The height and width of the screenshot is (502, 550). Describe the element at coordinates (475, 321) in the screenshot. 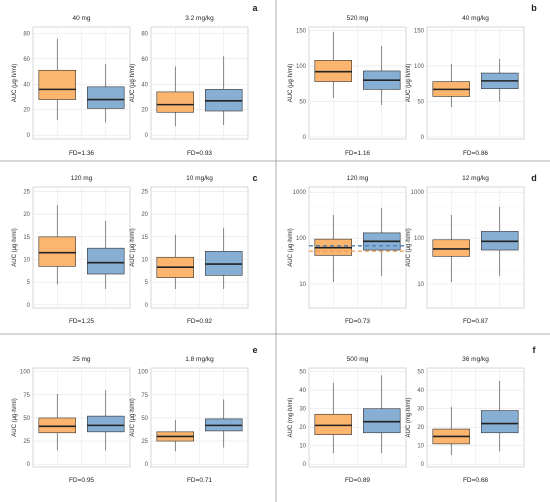

I see `fd-label: FD=0.87` at that location.